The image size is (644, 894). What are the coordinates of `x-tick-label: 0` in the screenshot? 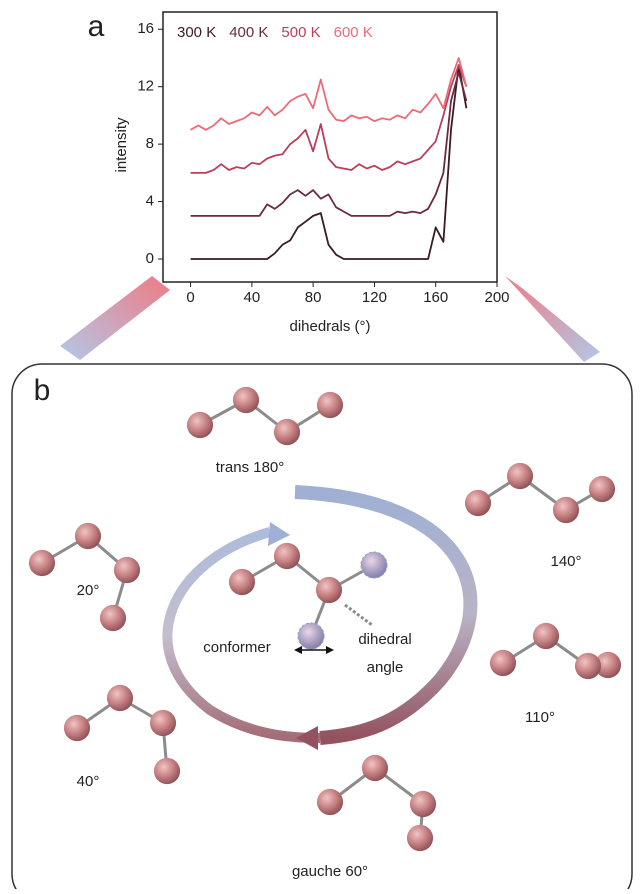 It's located at (190, 297).